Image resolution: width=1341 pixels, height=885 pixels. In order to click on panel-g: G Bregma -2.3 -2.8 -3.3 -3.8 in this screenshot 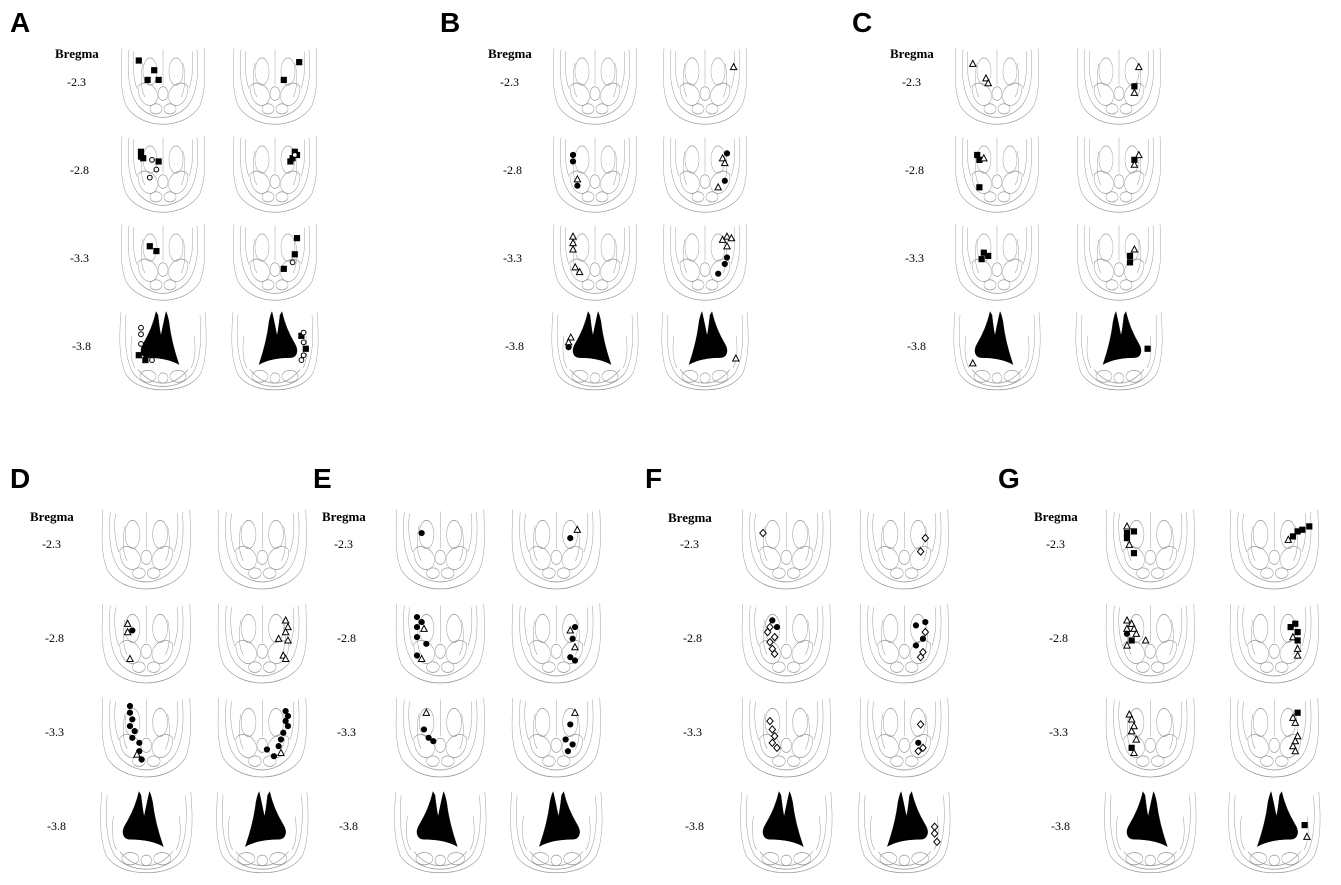, I will do `click(1159, 668)`.